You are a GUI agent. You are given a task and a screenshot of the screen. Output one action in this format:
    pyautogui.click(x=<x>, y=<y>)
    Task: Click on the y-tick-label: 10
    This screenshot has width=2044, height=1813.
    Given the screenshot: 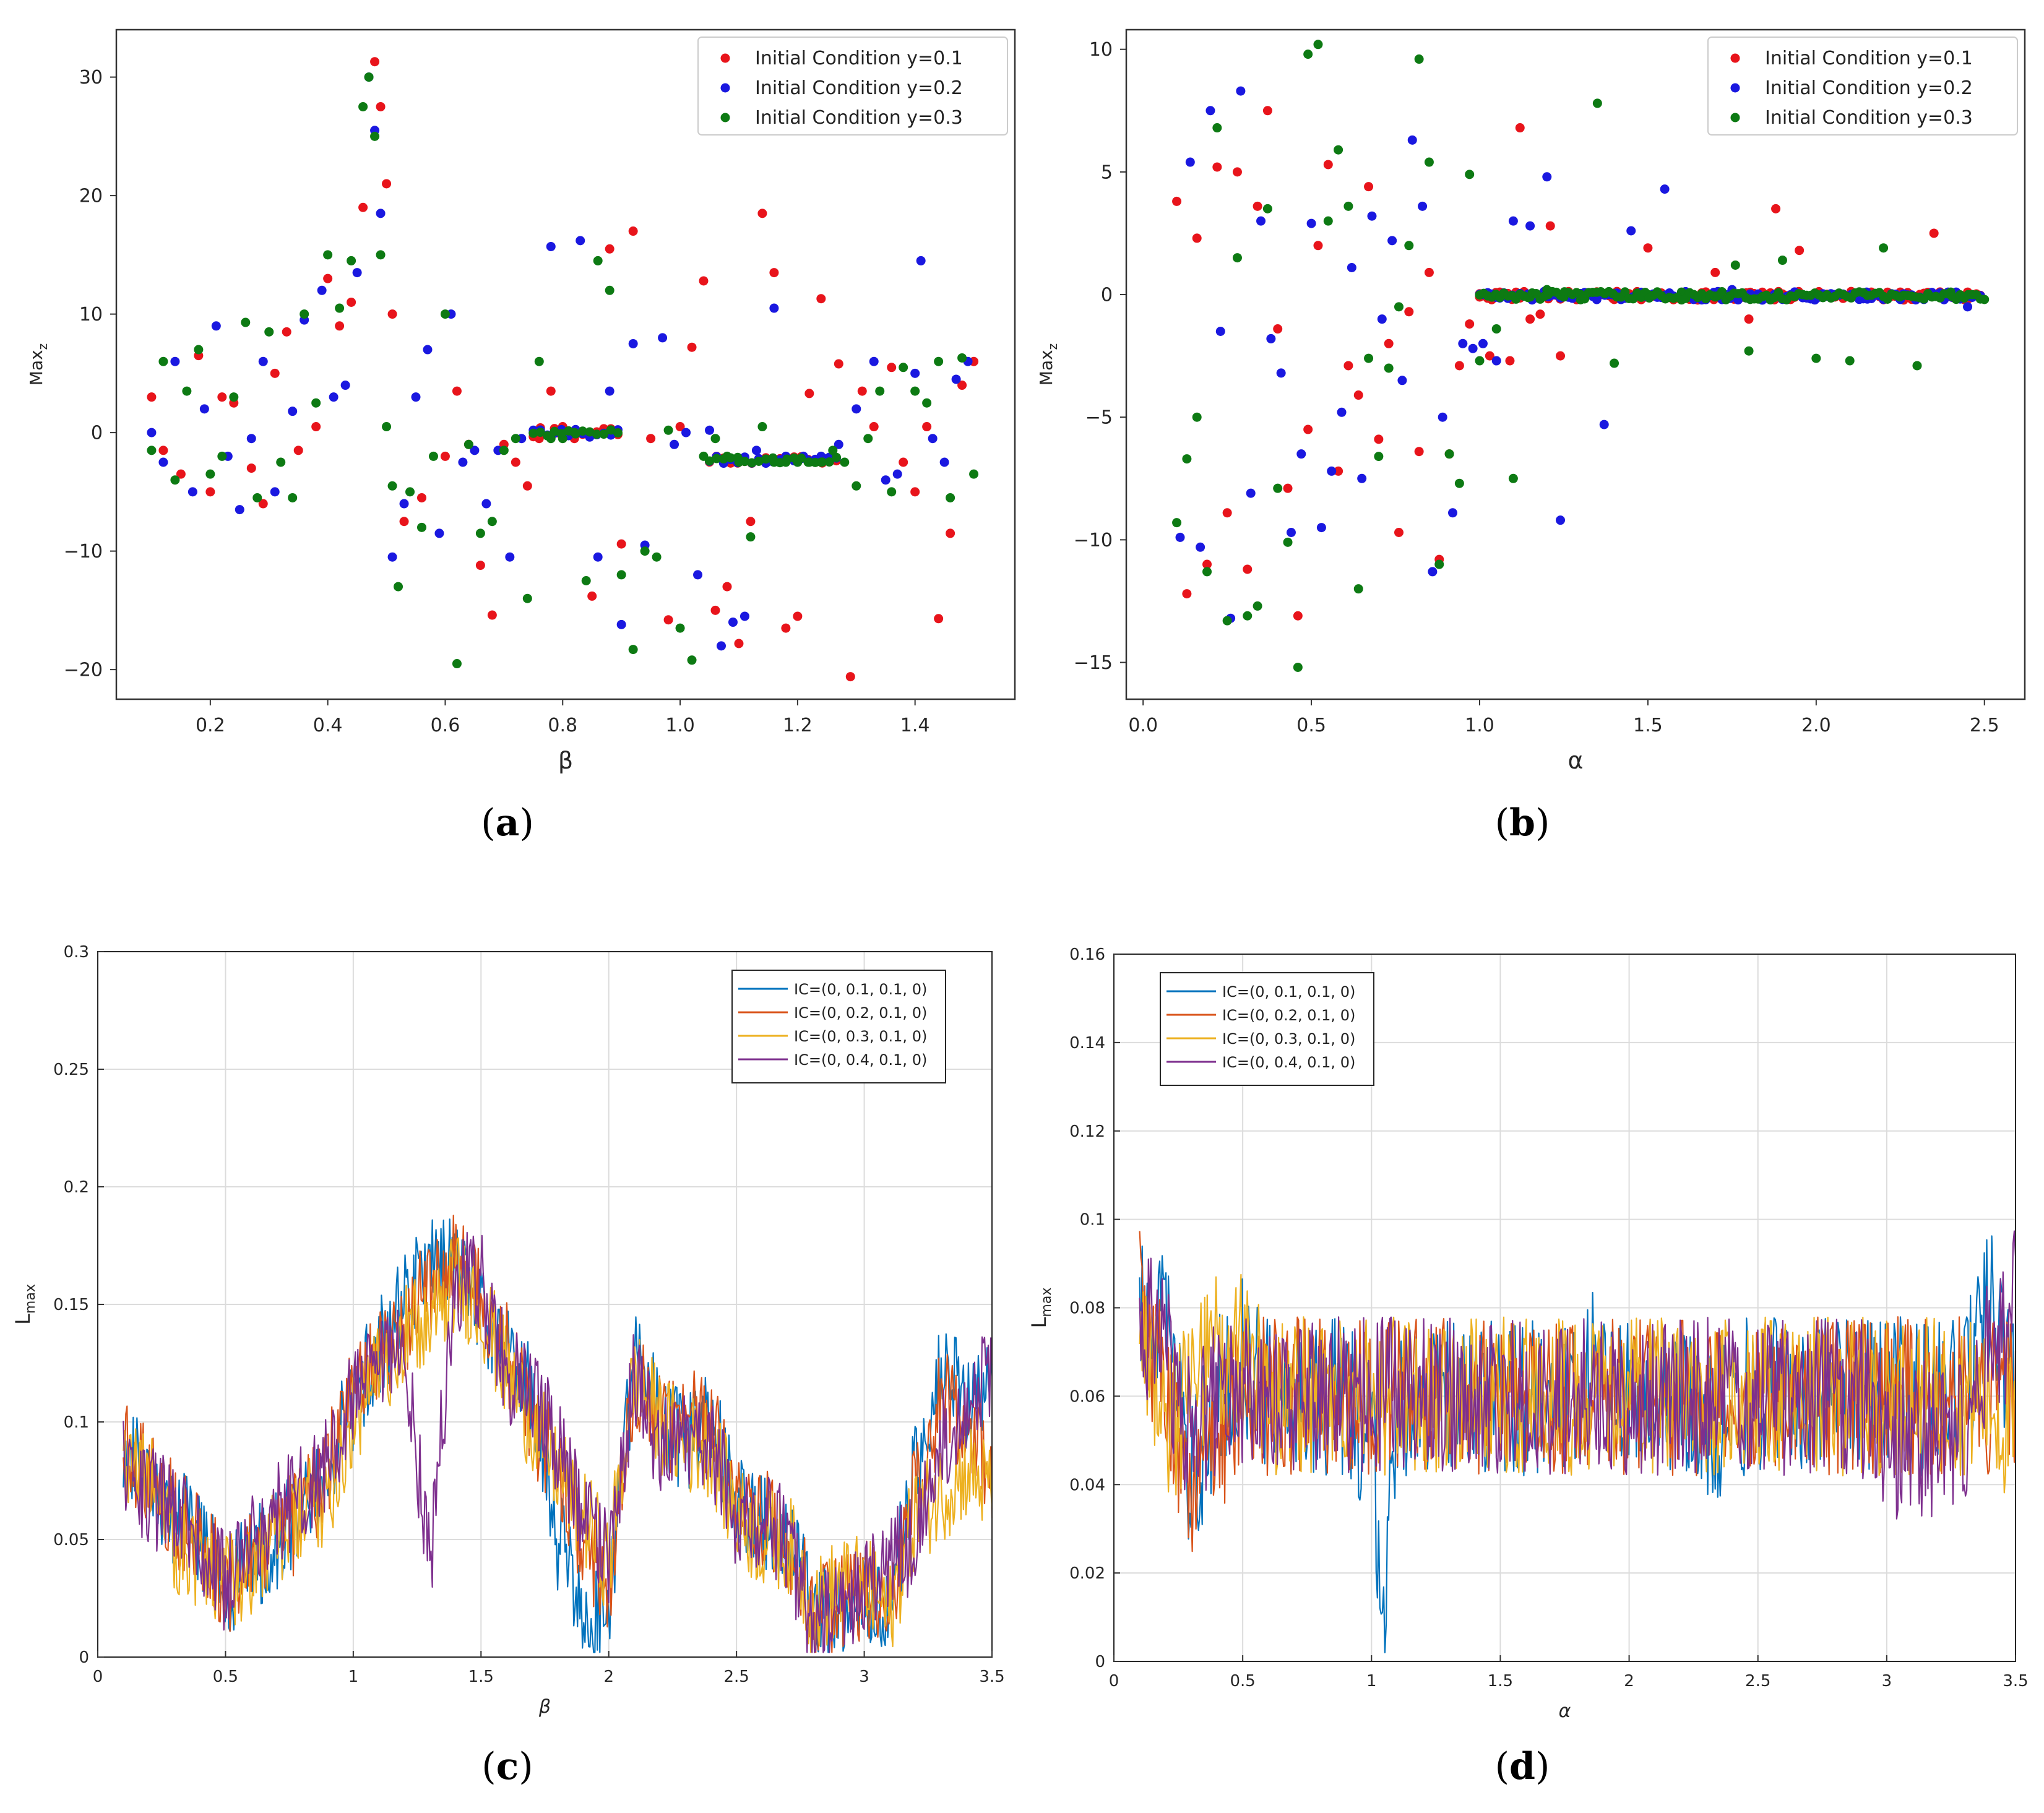 What is the action you would take?
    pyautogui.click(x=91, y=314)
    